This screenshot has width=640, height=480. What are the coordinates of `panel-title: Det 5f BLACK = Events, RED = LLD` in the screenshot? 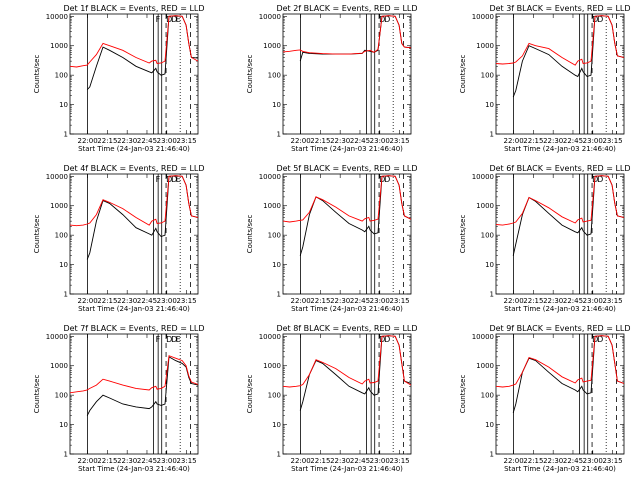 It's located at (346, 168).